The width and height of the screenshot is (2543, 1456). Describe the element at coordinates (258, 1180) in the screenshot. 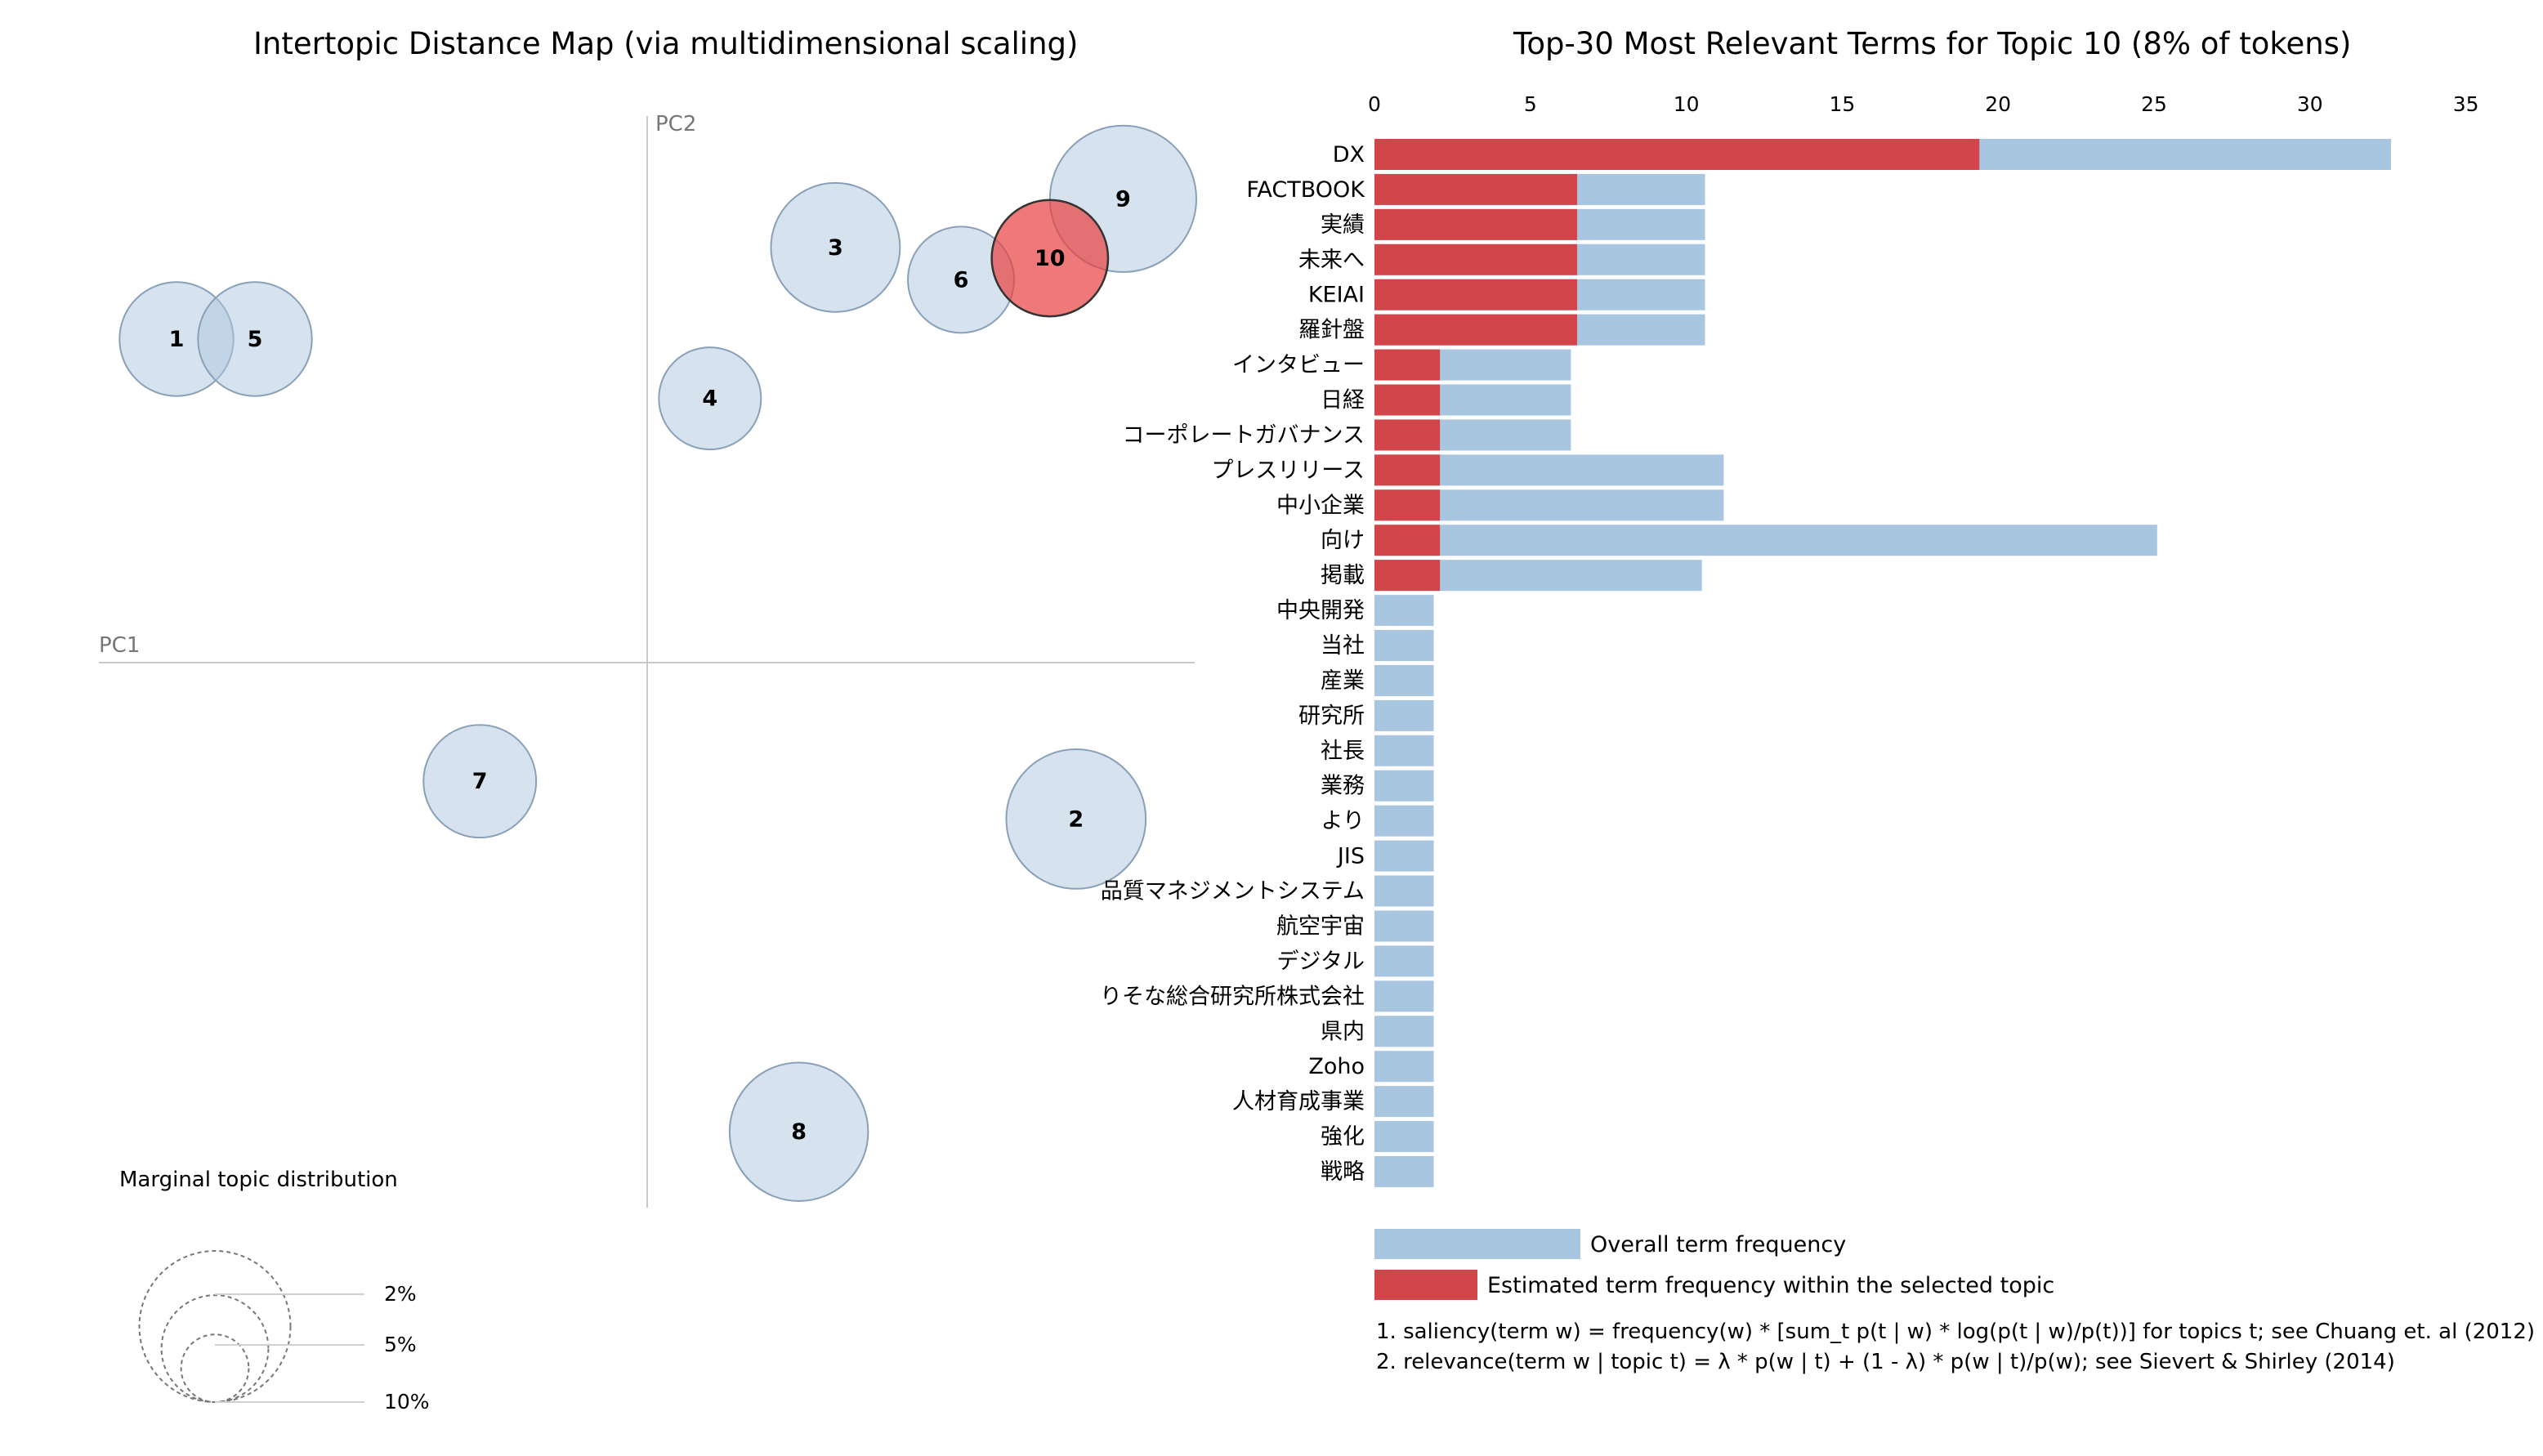

I see `marginal-title: Marginal topic distribution` at that location.